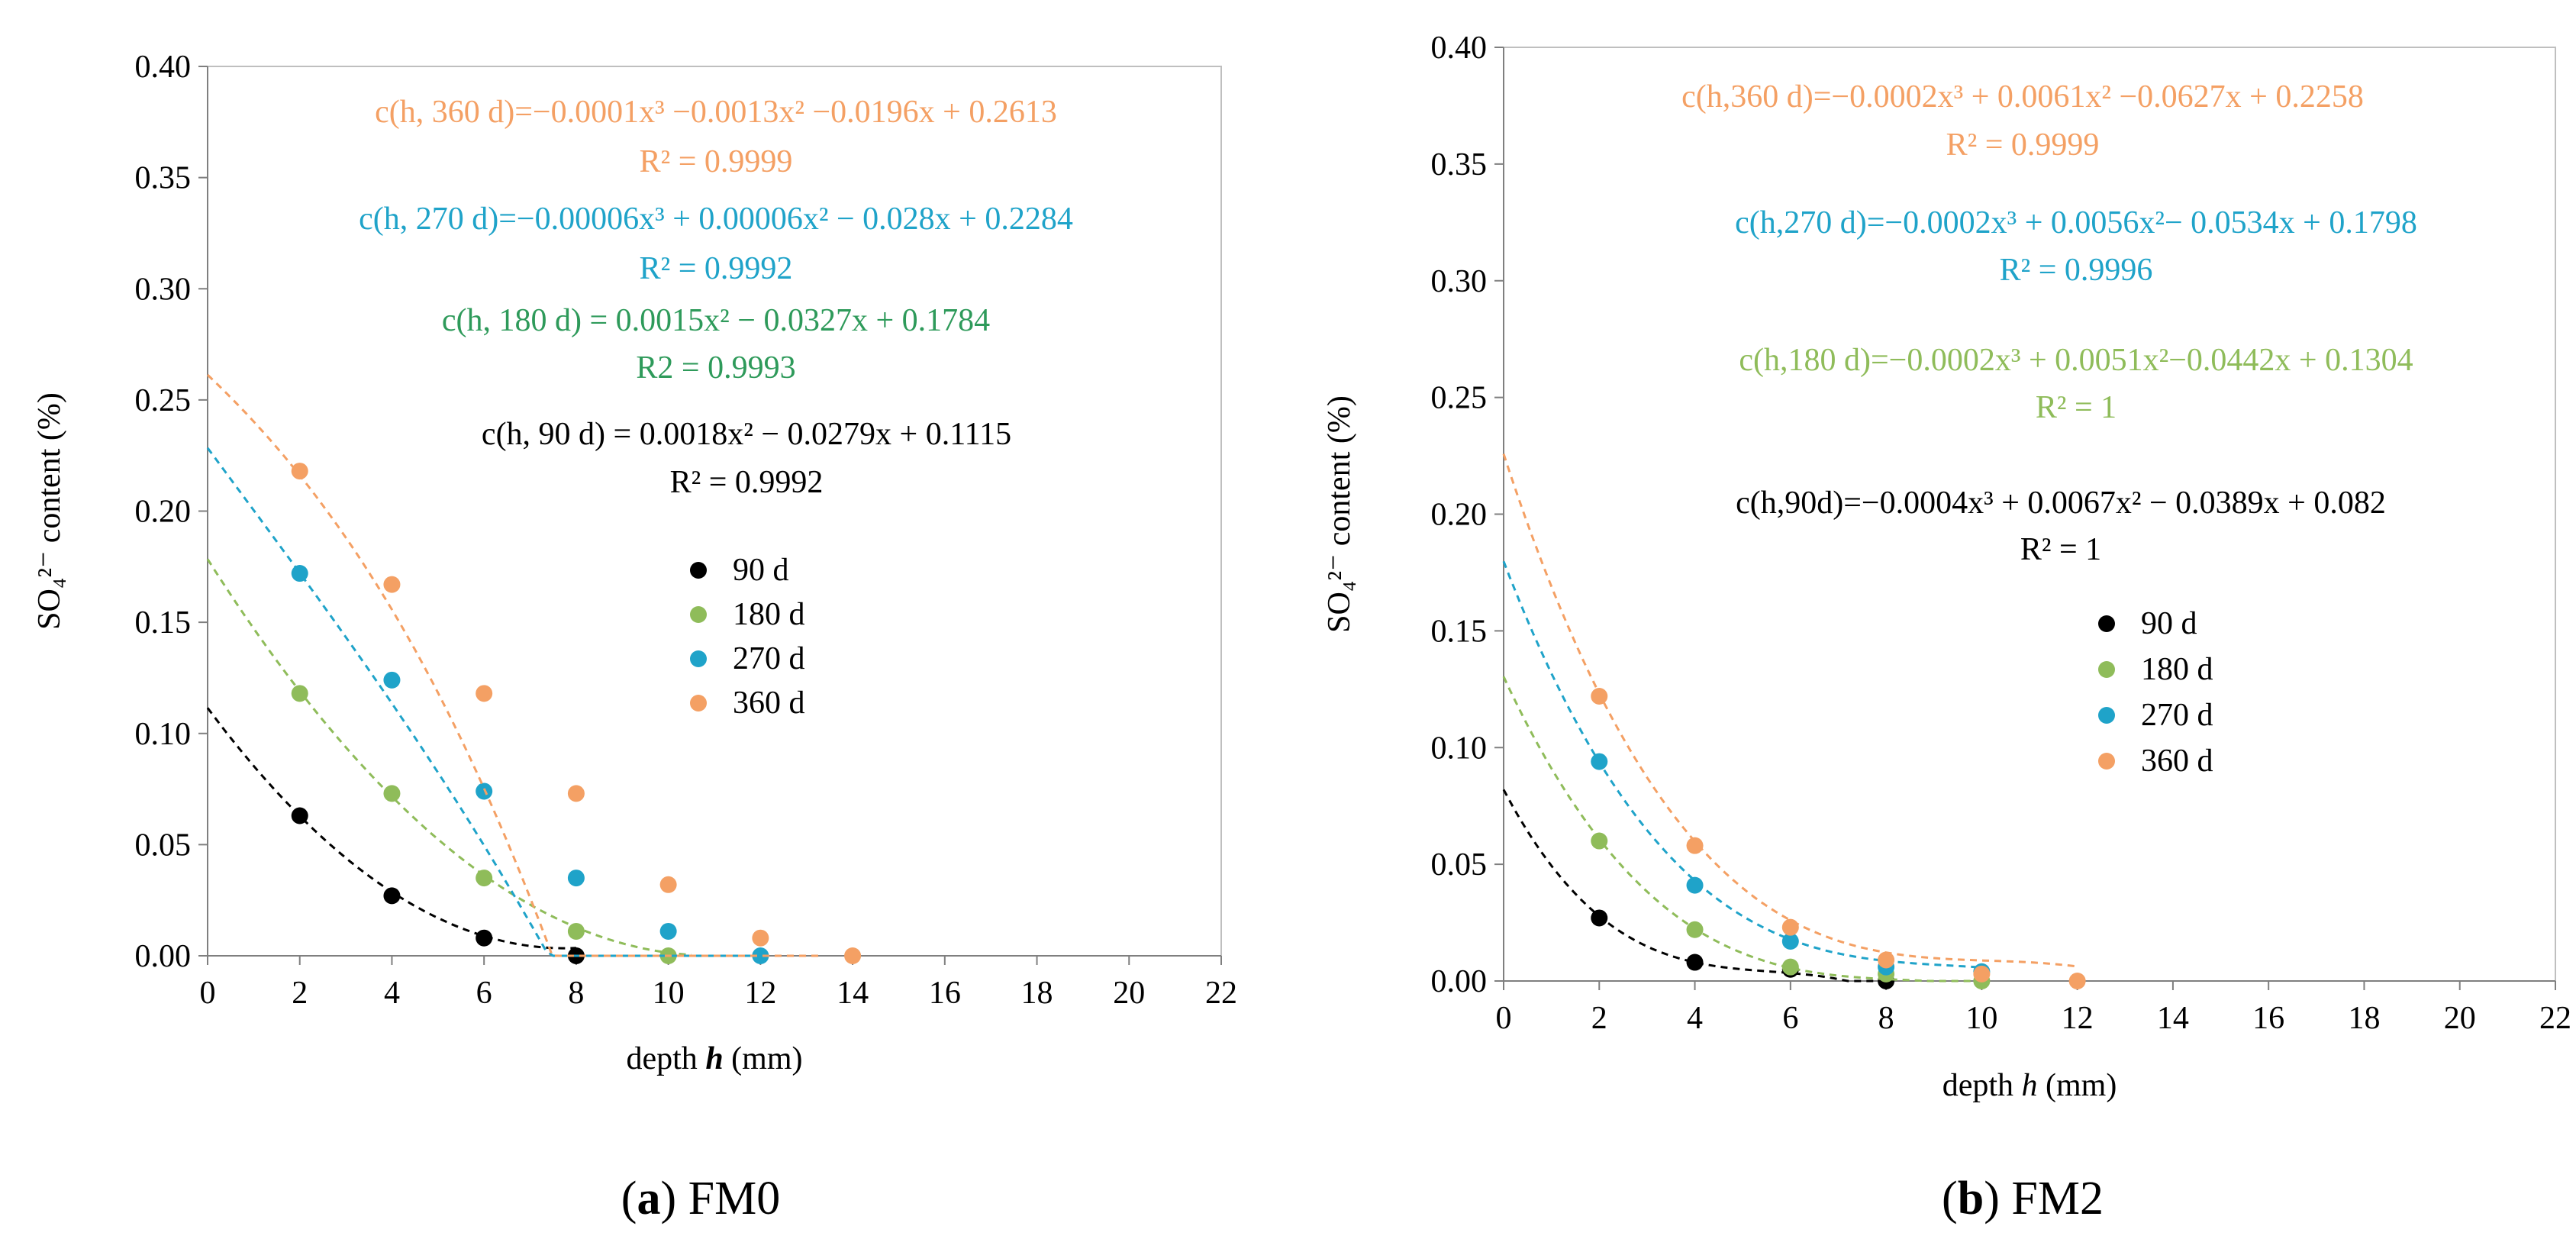 This screenshot has width=2576, height=1252. I want to click on series-90d, so click(396, 835).